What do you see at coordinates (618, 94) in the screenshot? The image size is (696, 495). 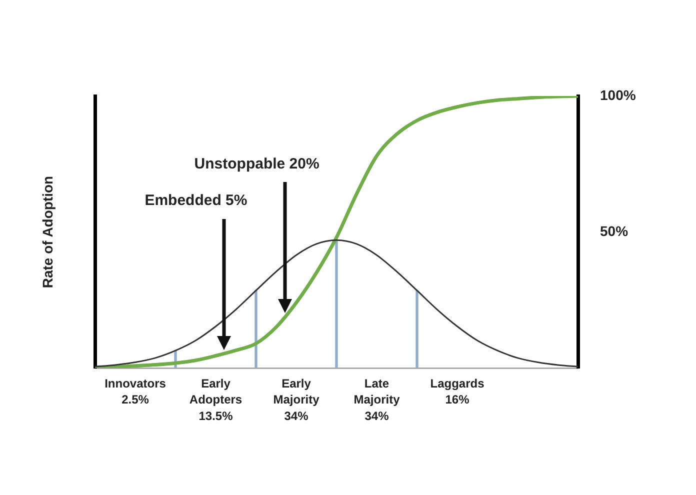 I see `y-tick-label: 100%` at bounding box center [618, 94].